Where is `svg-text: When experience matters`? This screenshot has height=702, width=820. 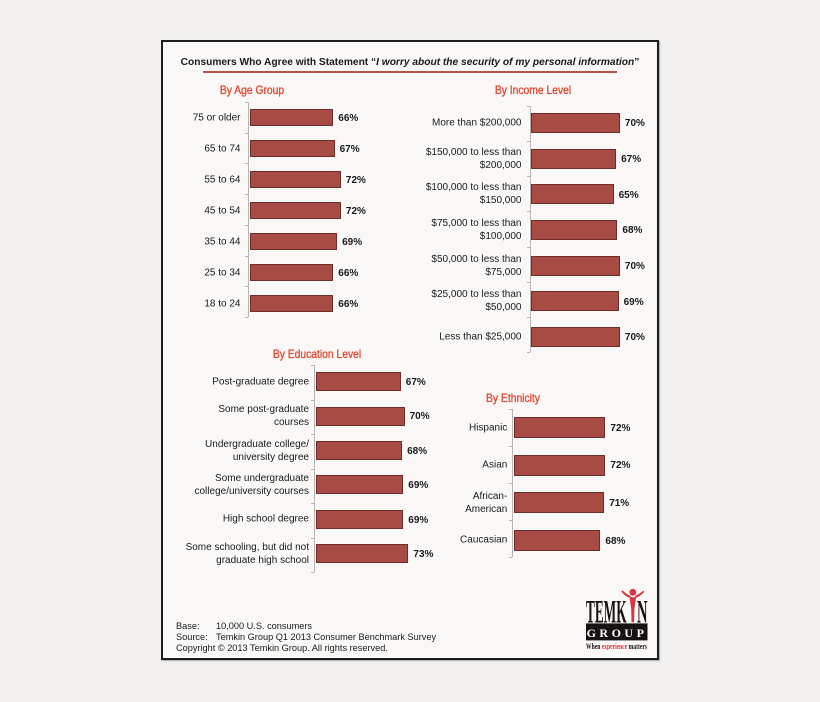 svg-text: When experience matters is located at coordinates (616, 645).